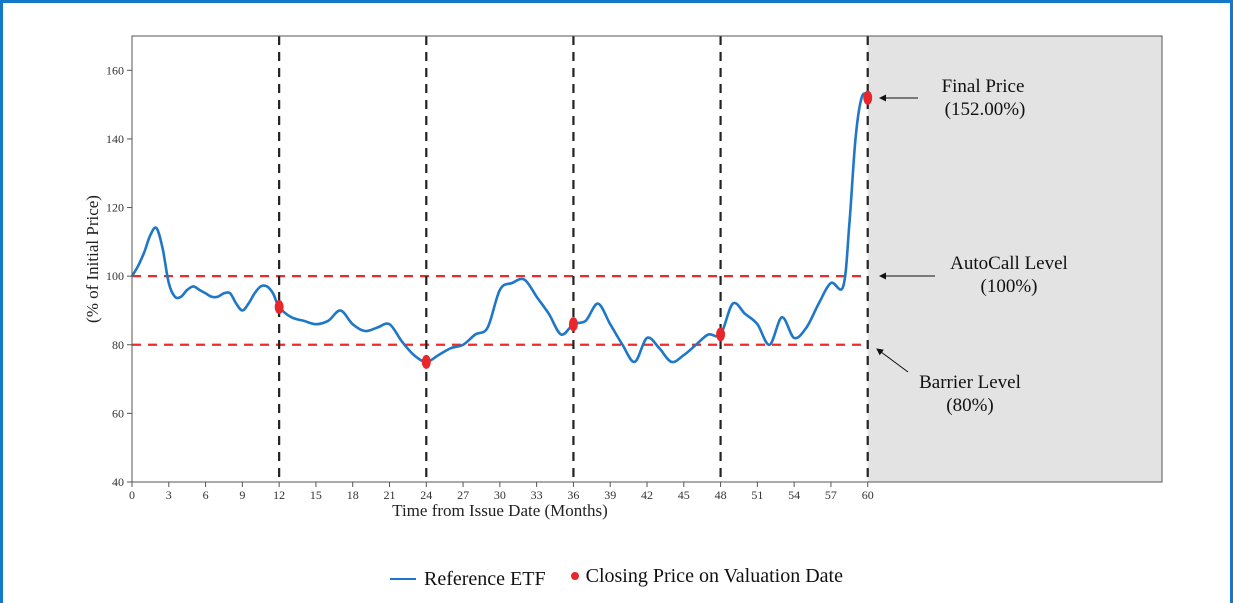 This screenshot has width=1233, height=603. Describe the element at coordinates (485, 578) in the screenshot. I see `legend-label-reference-etf: Reference ETF` at that location.